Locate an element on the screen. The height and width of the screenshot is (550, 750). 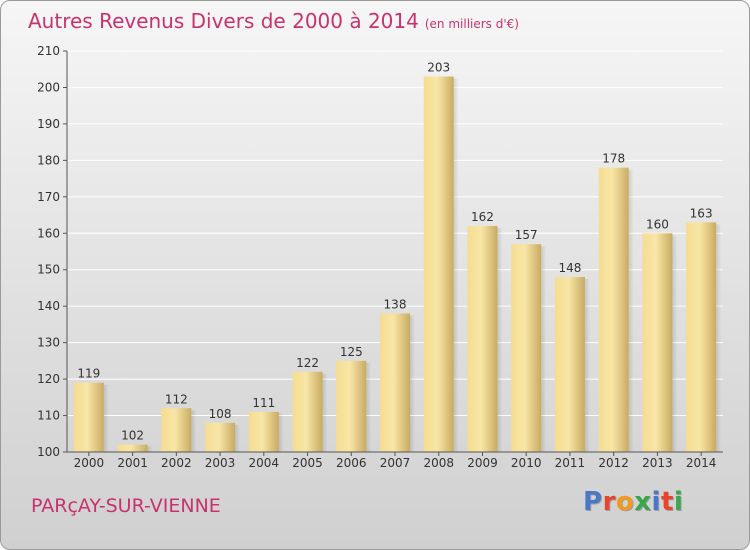
x-tick-label: 2008 is located at coordinates (438, 463).